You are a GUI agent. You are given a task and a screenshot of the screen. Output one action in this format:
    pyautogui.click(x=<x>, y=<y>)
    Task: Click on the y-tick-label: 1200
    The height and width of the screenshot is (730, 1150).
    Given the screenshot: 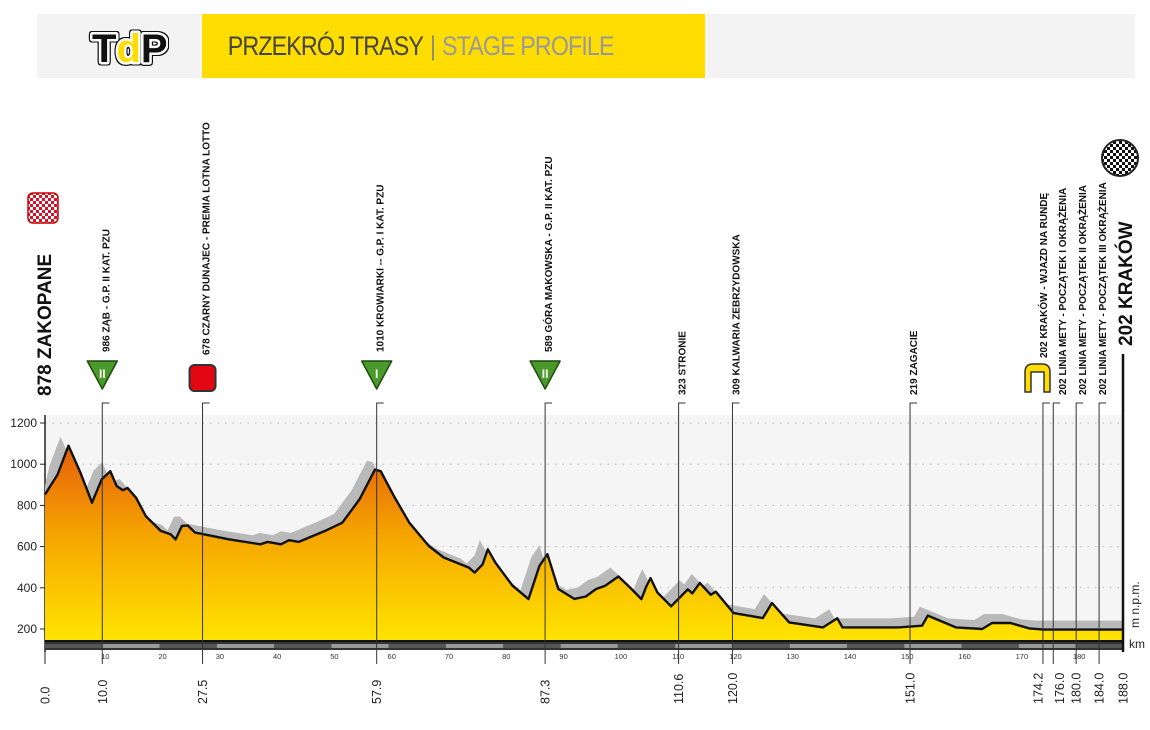 What is the action you would take?
    pyautogui.click(x=23, y=423)
    